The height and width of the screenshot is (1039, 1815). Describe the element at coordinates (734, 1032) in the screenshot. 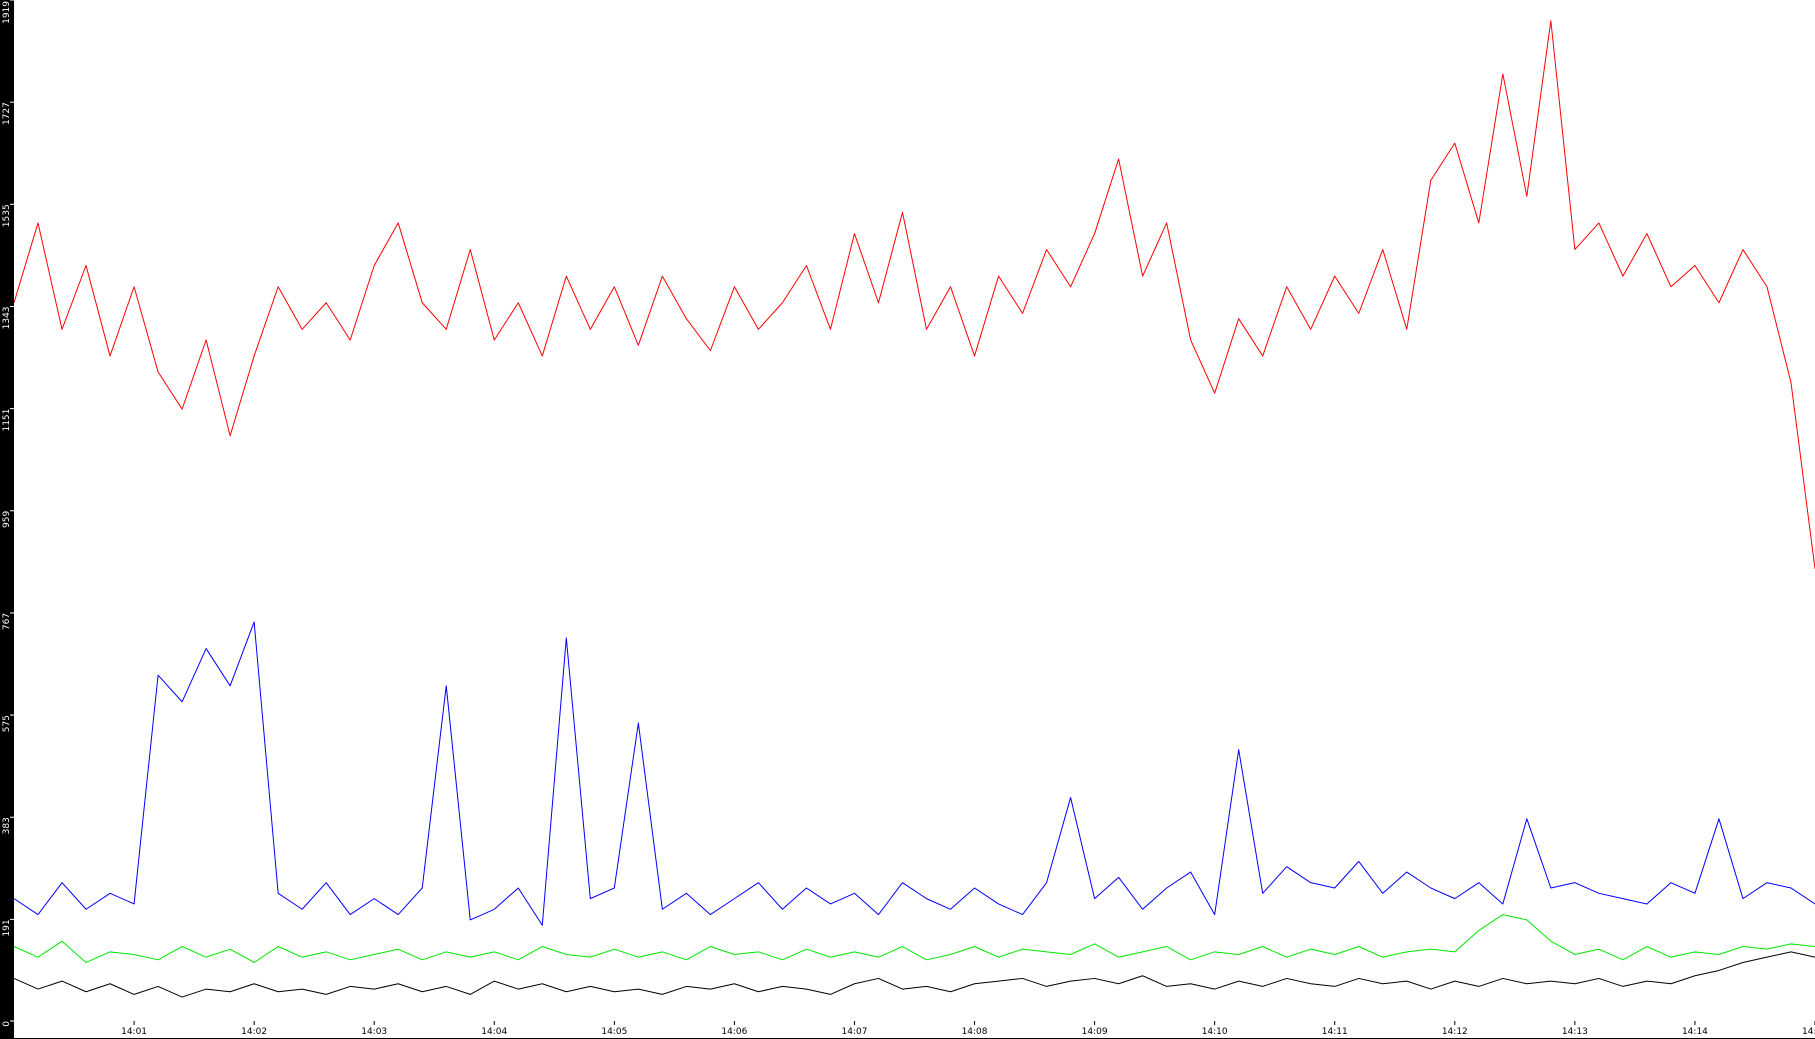

I see `x-tick-label: 14:06` at that location.